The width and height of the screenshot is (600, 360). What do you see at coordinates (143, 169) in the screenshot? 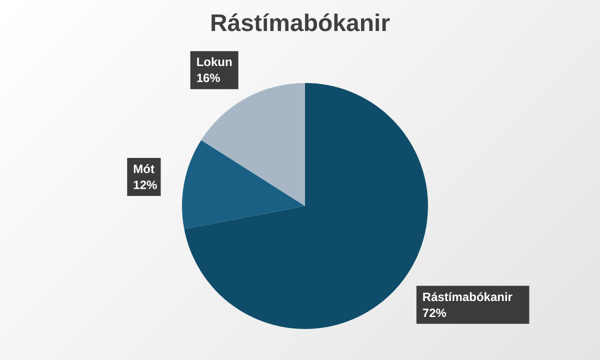
I see `slice-label: Mót` at bounding box center [143, 169].